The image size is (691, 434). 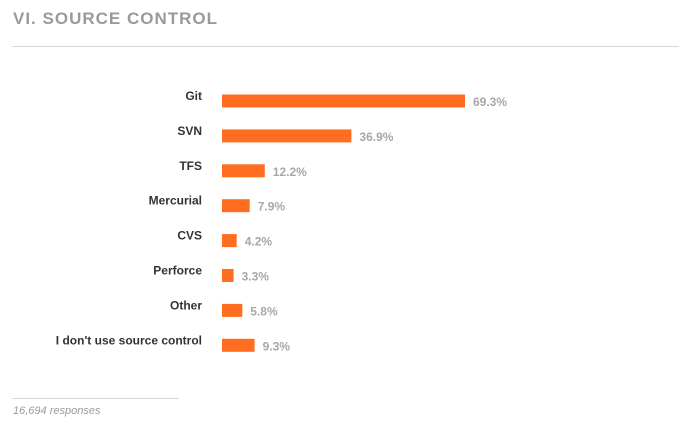 What do you see at coordinates (490, 102) in the screenshot?
I see `value-label: 69.3%` at bounding box center [490, 102].